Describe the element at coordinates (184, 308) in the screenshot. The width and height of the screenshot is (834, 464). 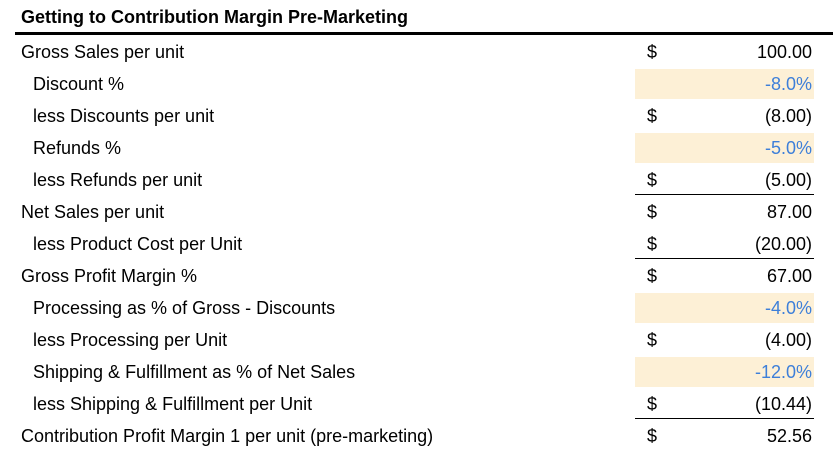
I see `row-label: Processing as % of Gross - Discounts` at that location.